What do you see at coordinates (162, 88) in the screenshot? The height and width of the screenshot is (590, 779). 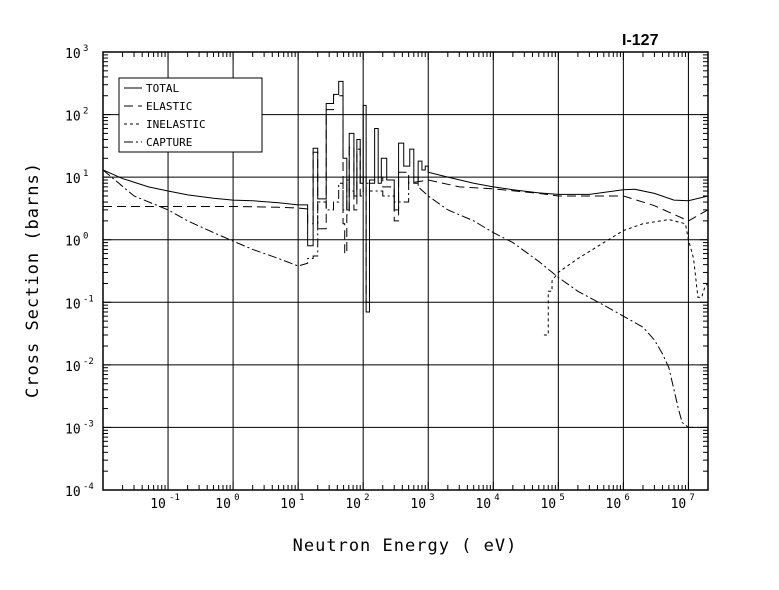 I see `legend-label-total: TOTAL` at bounding box center [162, 88].